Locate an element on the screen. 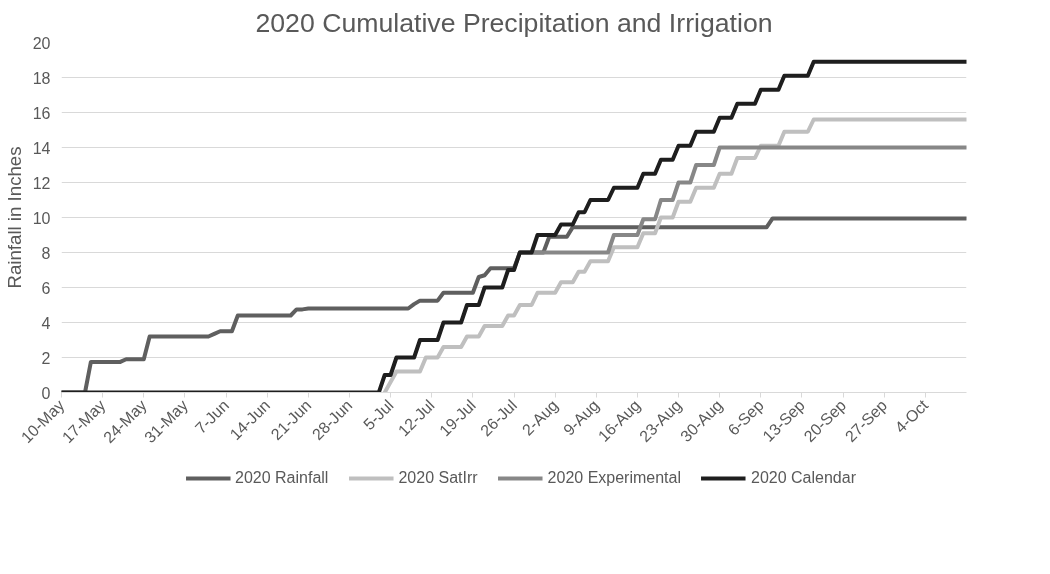 The width and height of the screenshot is (1050, 574). y-tick-label: 8 is located at coordinates (46, 253).